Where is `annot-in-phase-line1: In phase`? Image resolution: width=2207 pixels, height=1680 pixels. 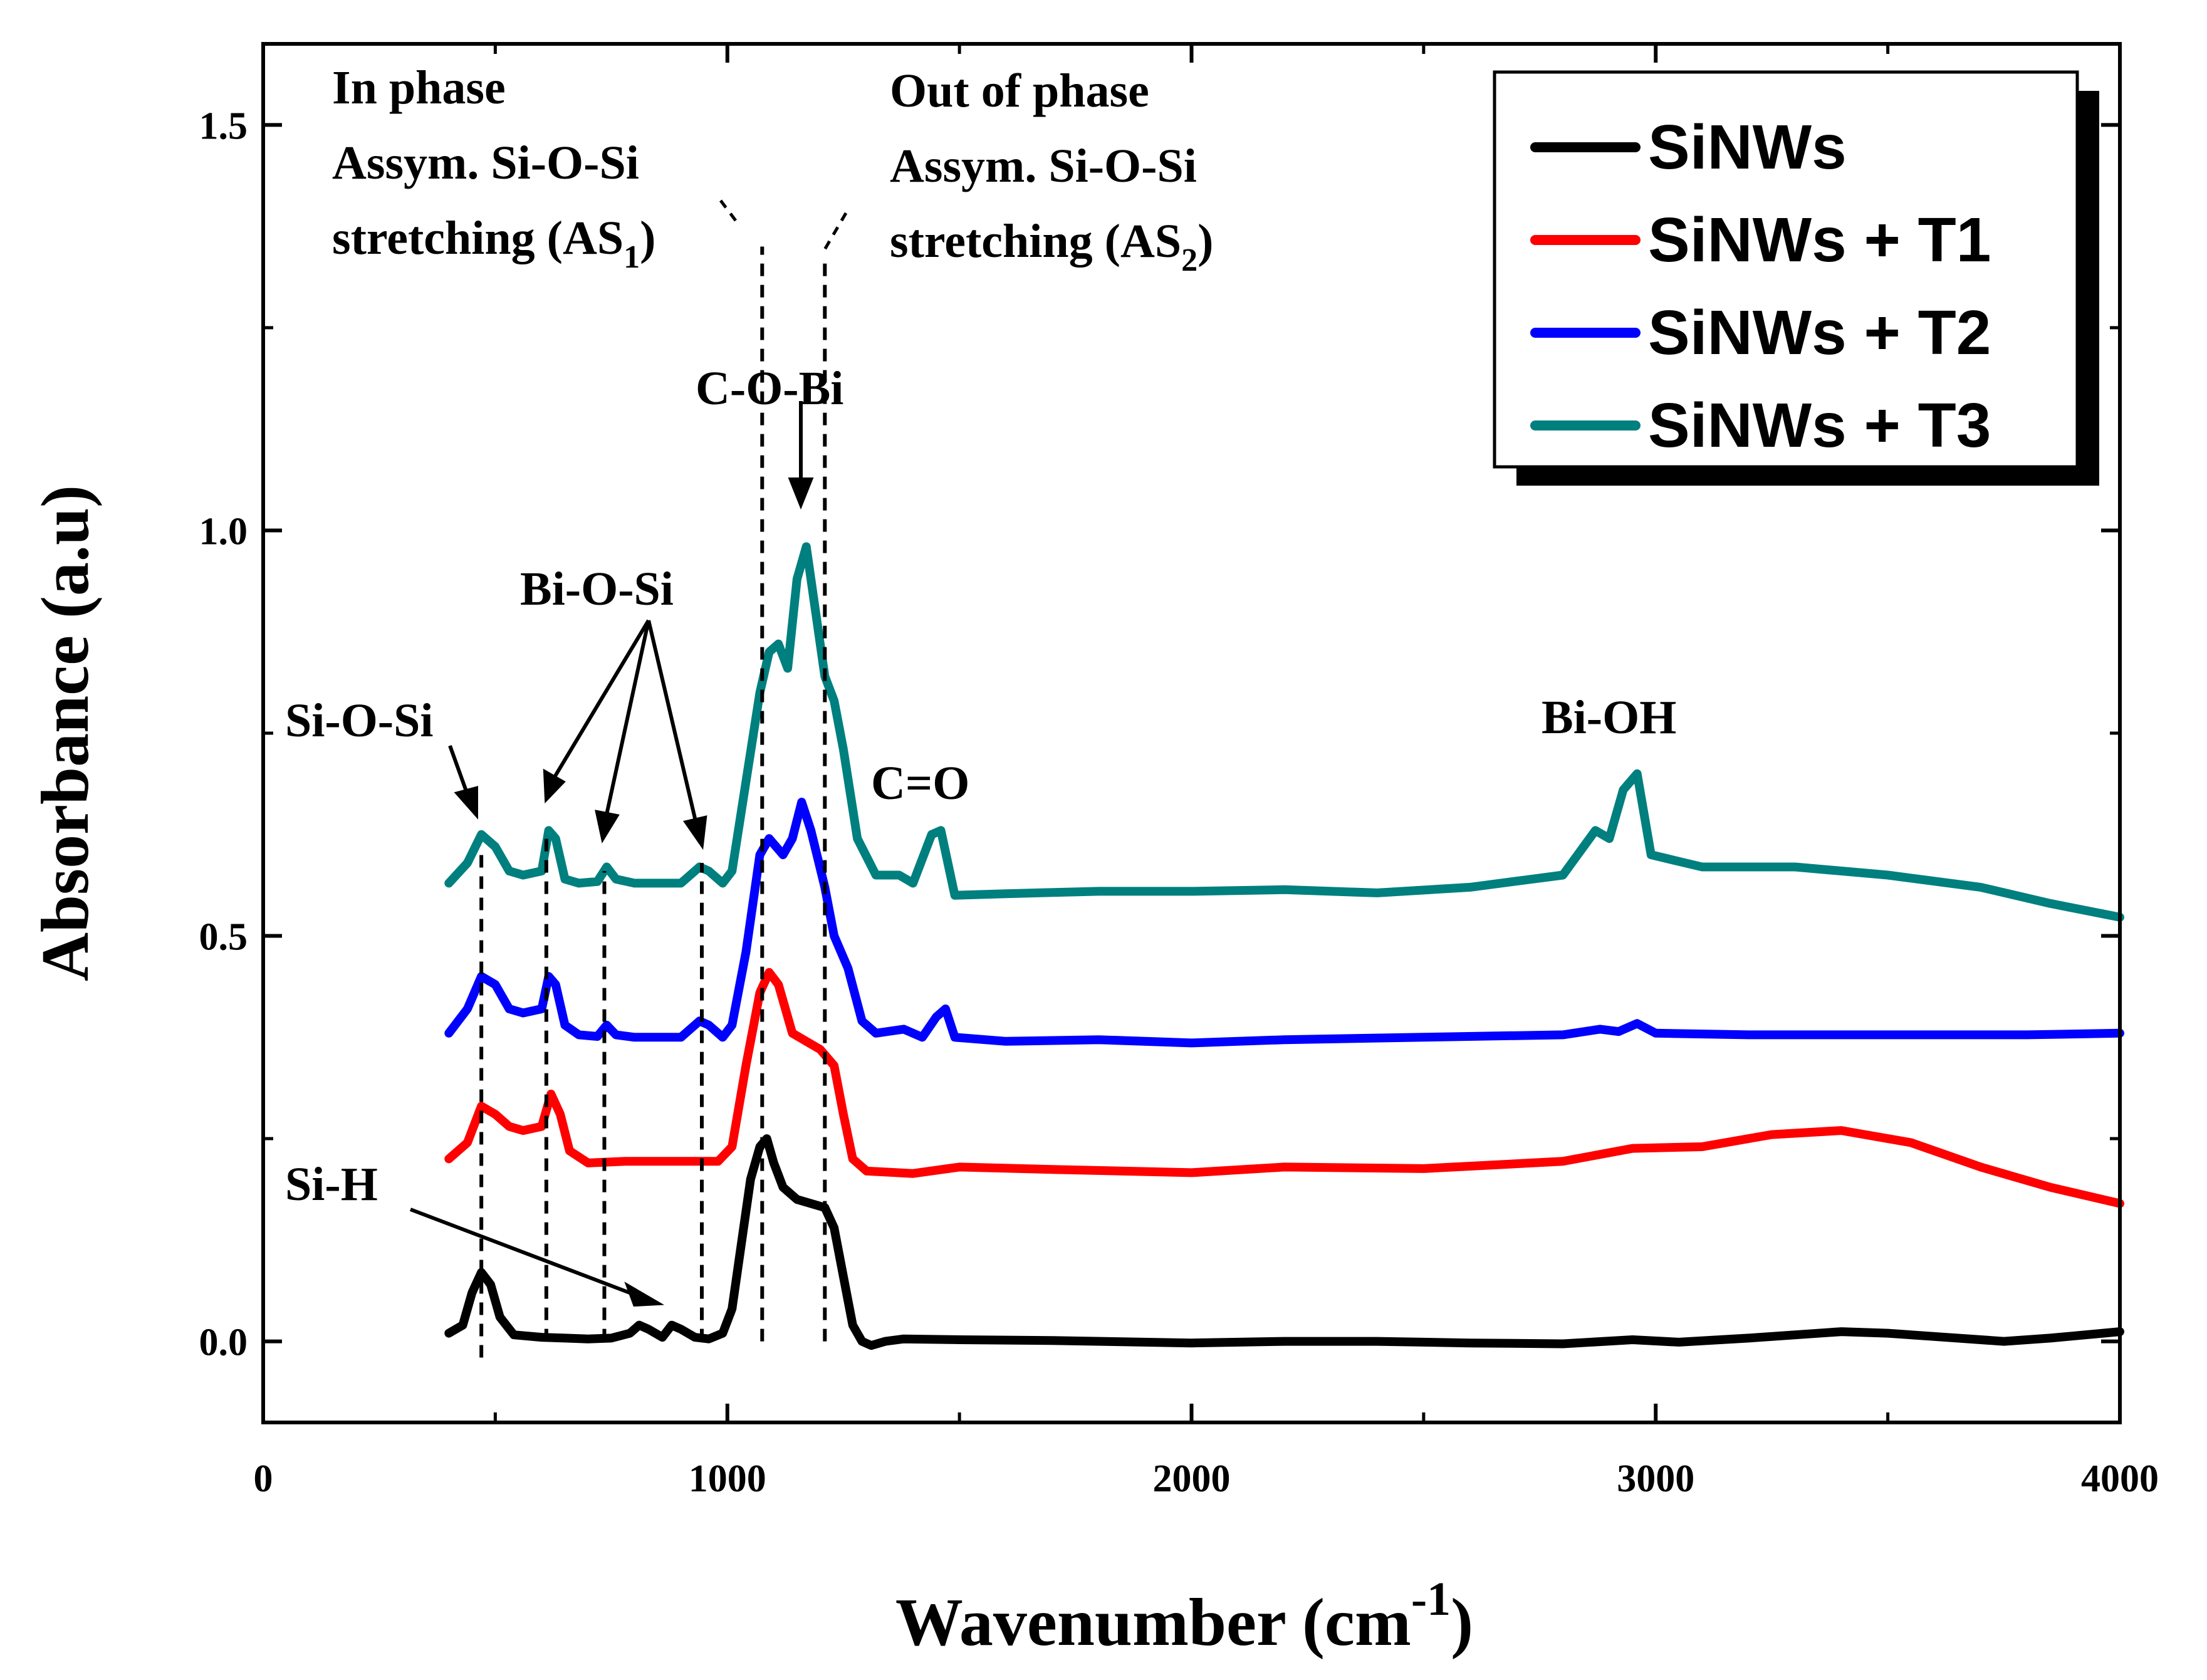 annot-in-phase-line1: In phase is located at coordinates (419, 88).